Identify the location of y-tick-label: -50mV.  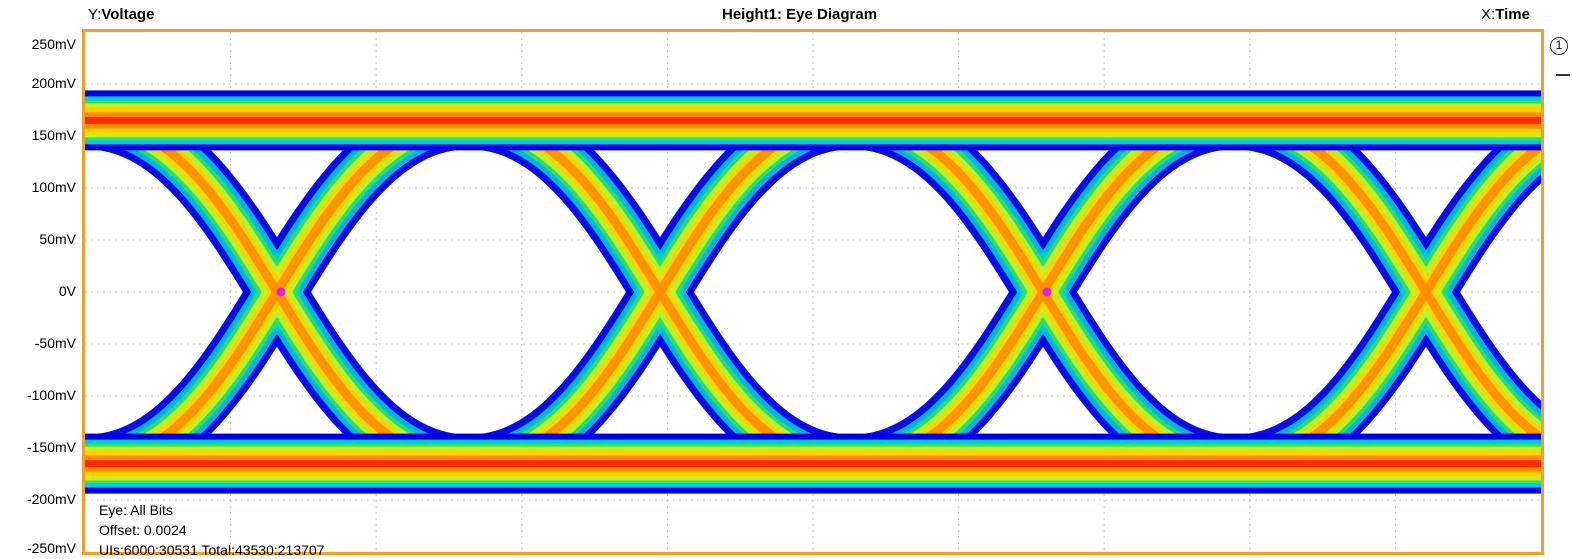
(55, 343).